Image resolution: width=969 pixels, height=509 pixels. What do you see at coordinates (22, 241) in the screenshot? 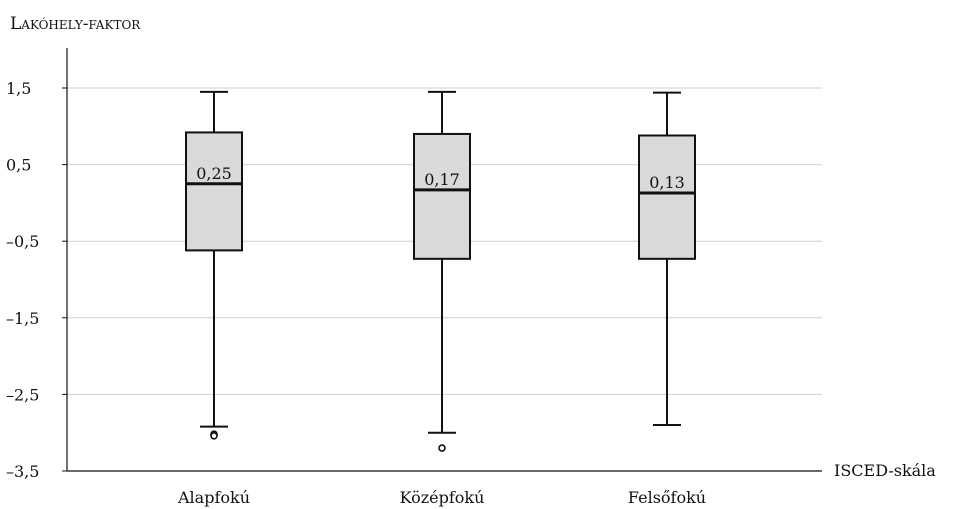
I see `y-tick-label: –0,5` at bounding box center [22, 241].